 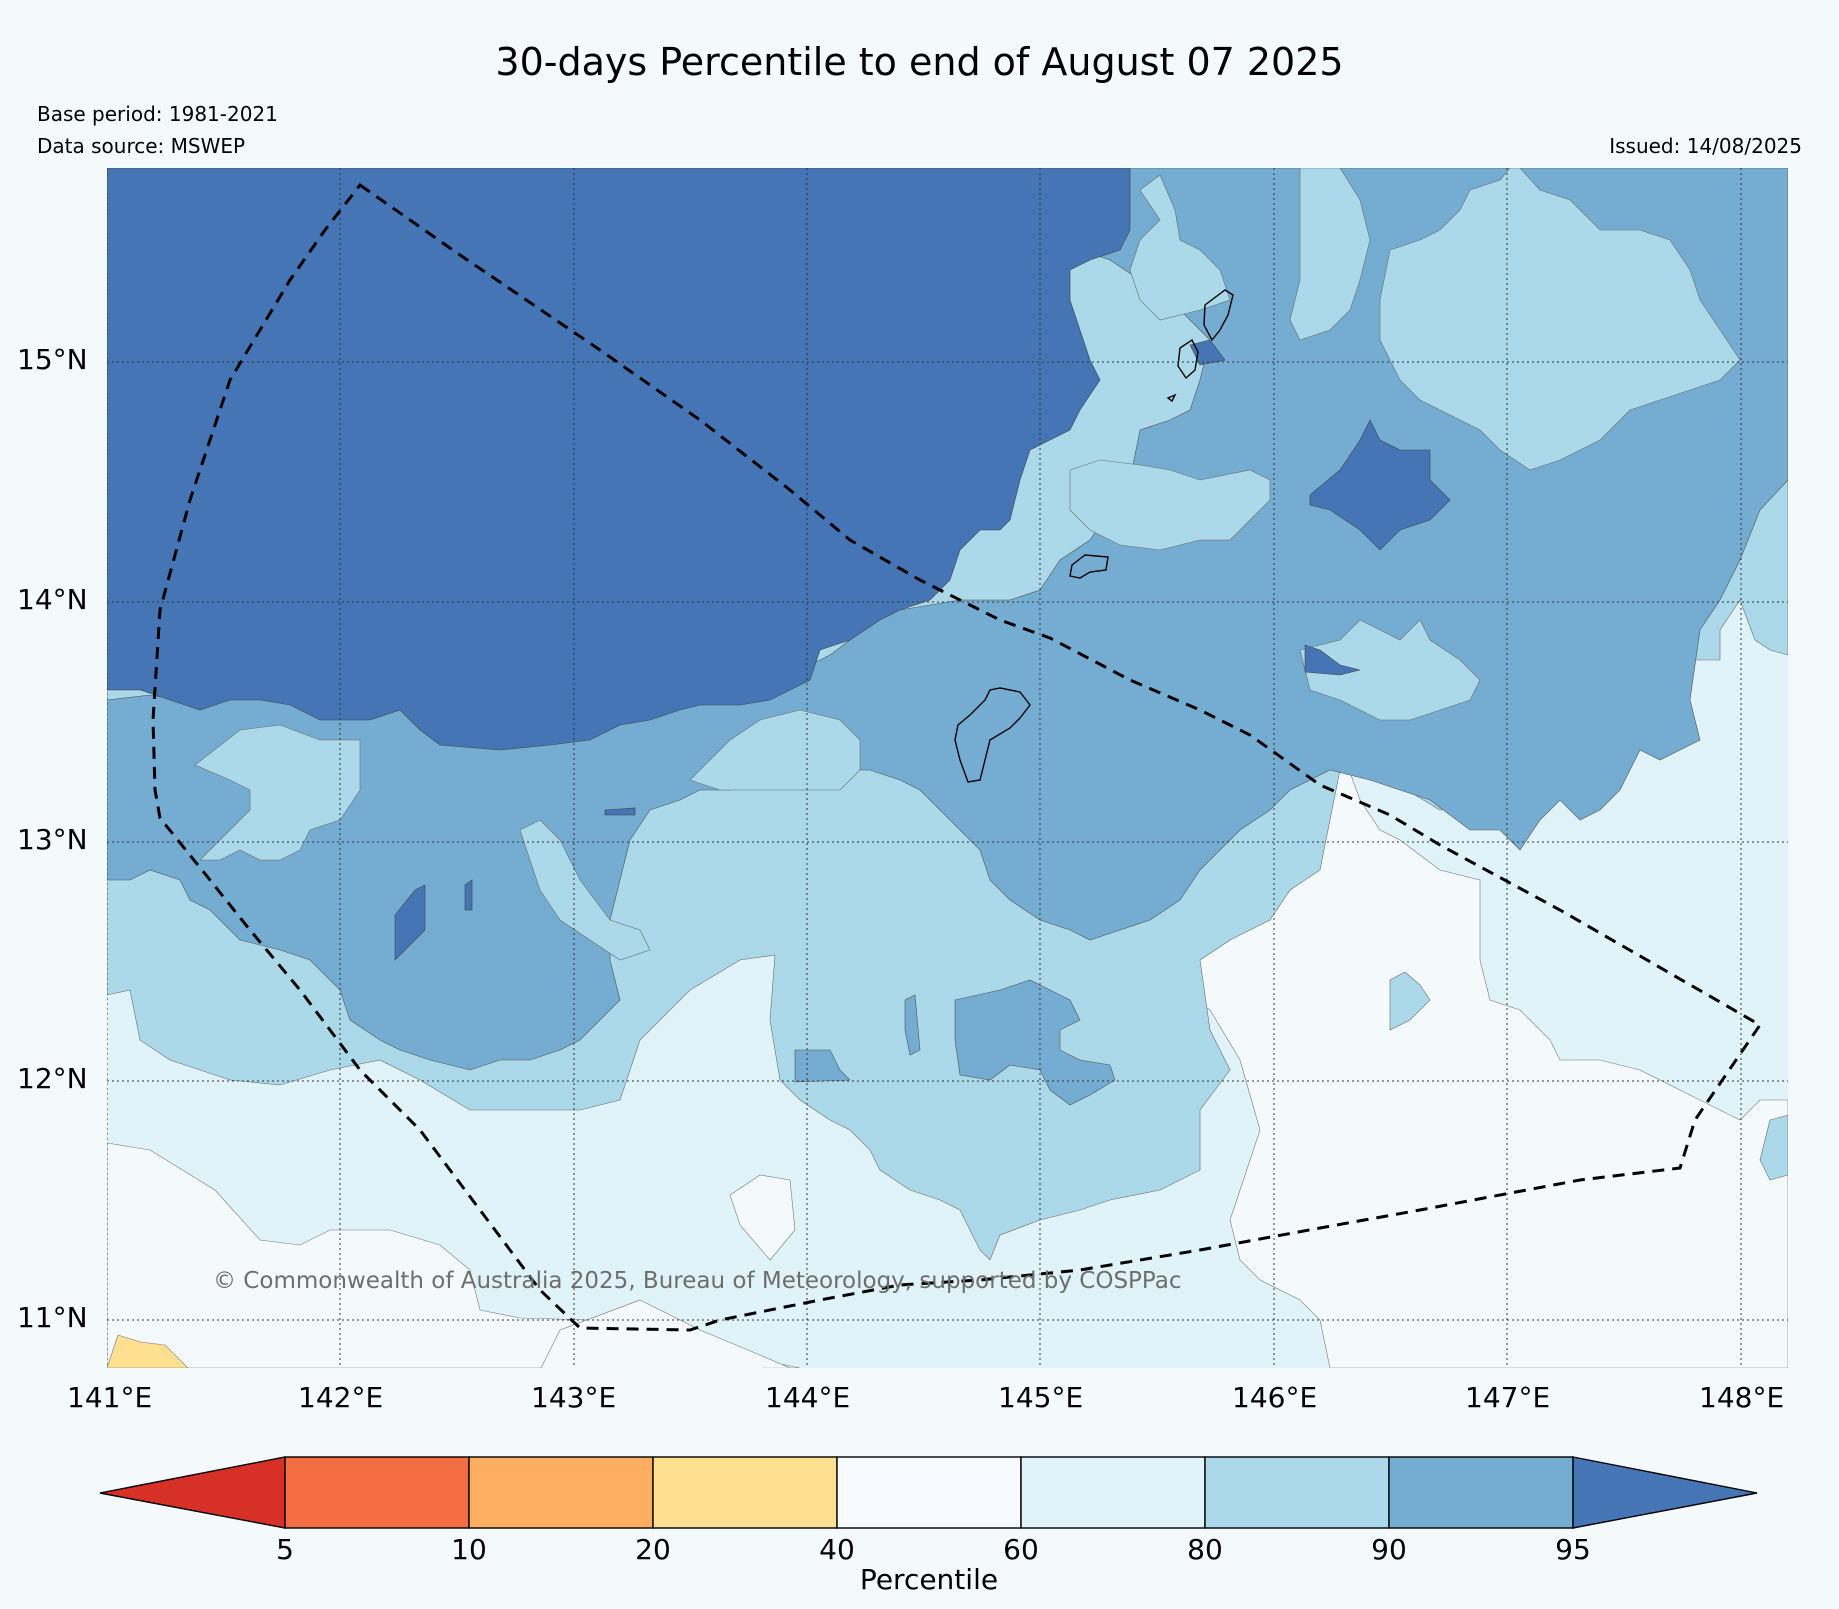 I want to click on region-80-90-hole-mid, so click(x=775, y=750).